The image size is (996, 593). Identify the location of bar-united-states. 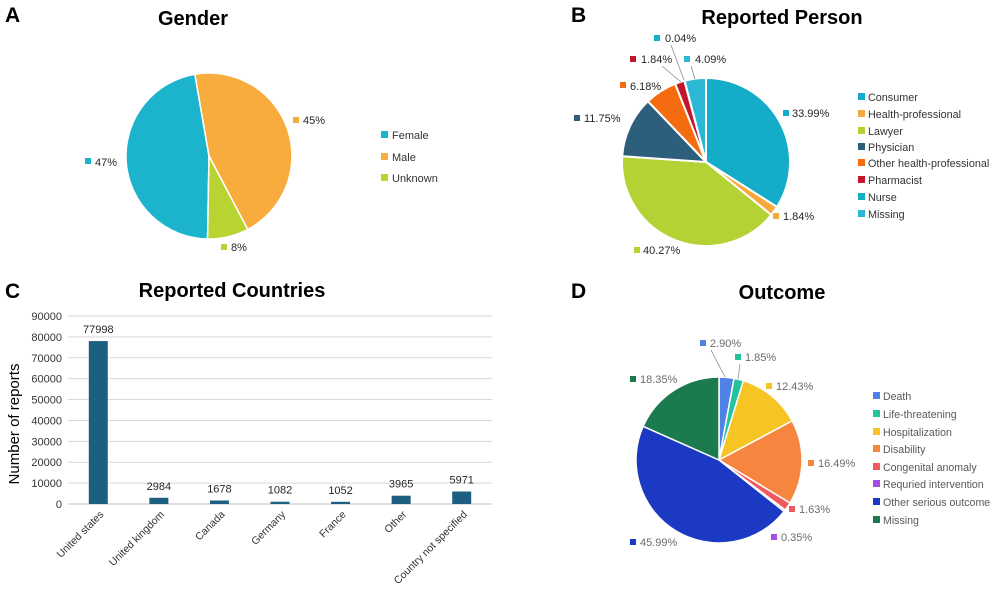
(98, 422).